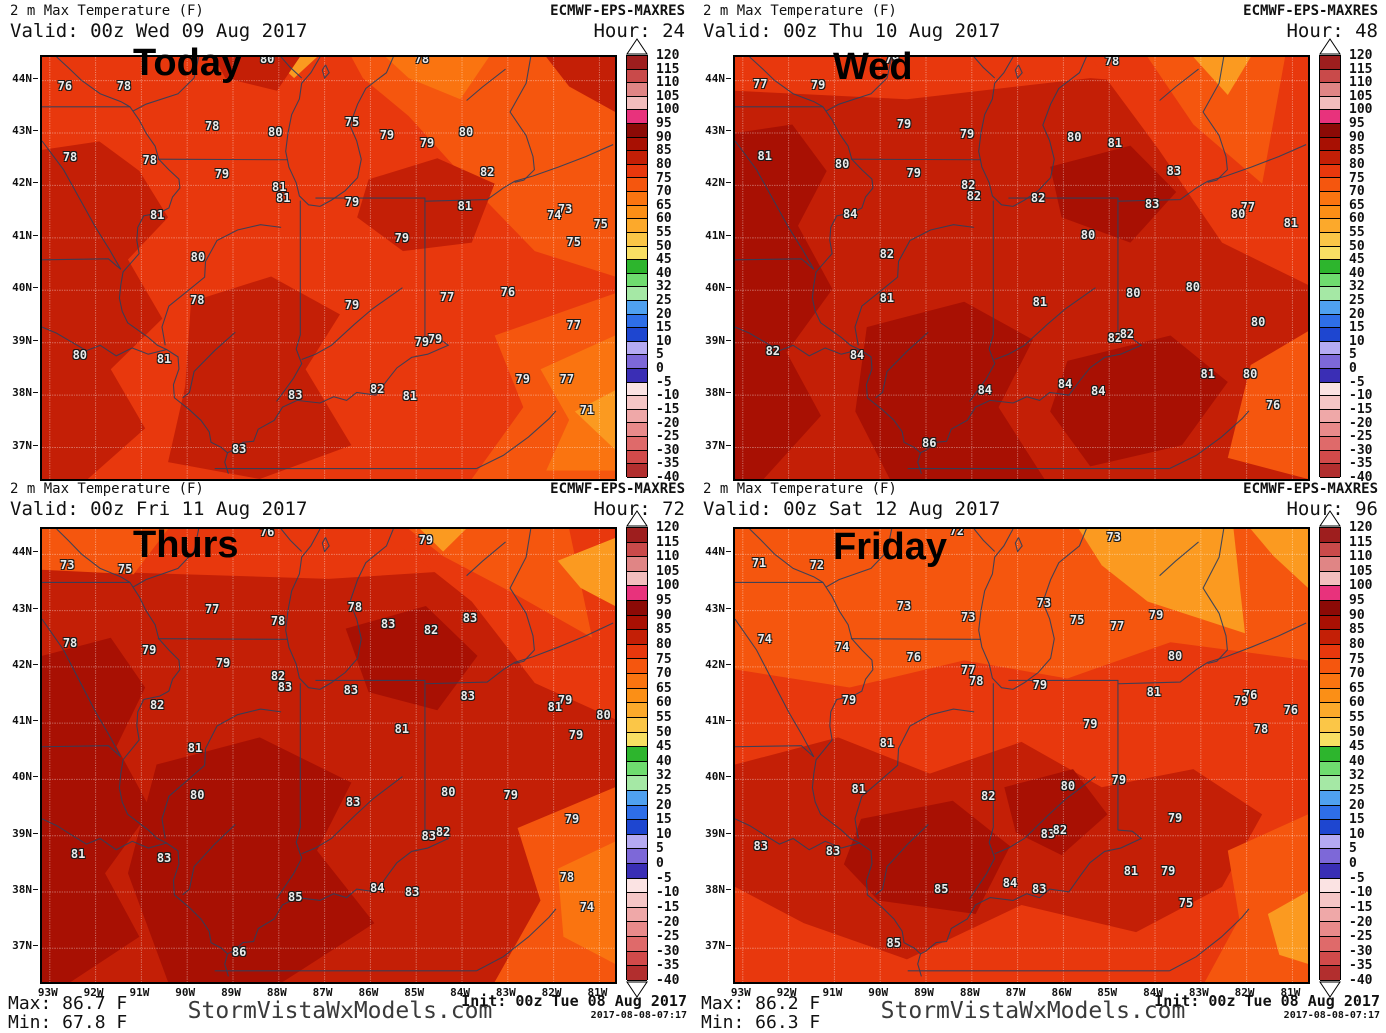 This screenshot has height=1033, width=1386. I want to click on longitude-label: 87W, so click(1015, 992).